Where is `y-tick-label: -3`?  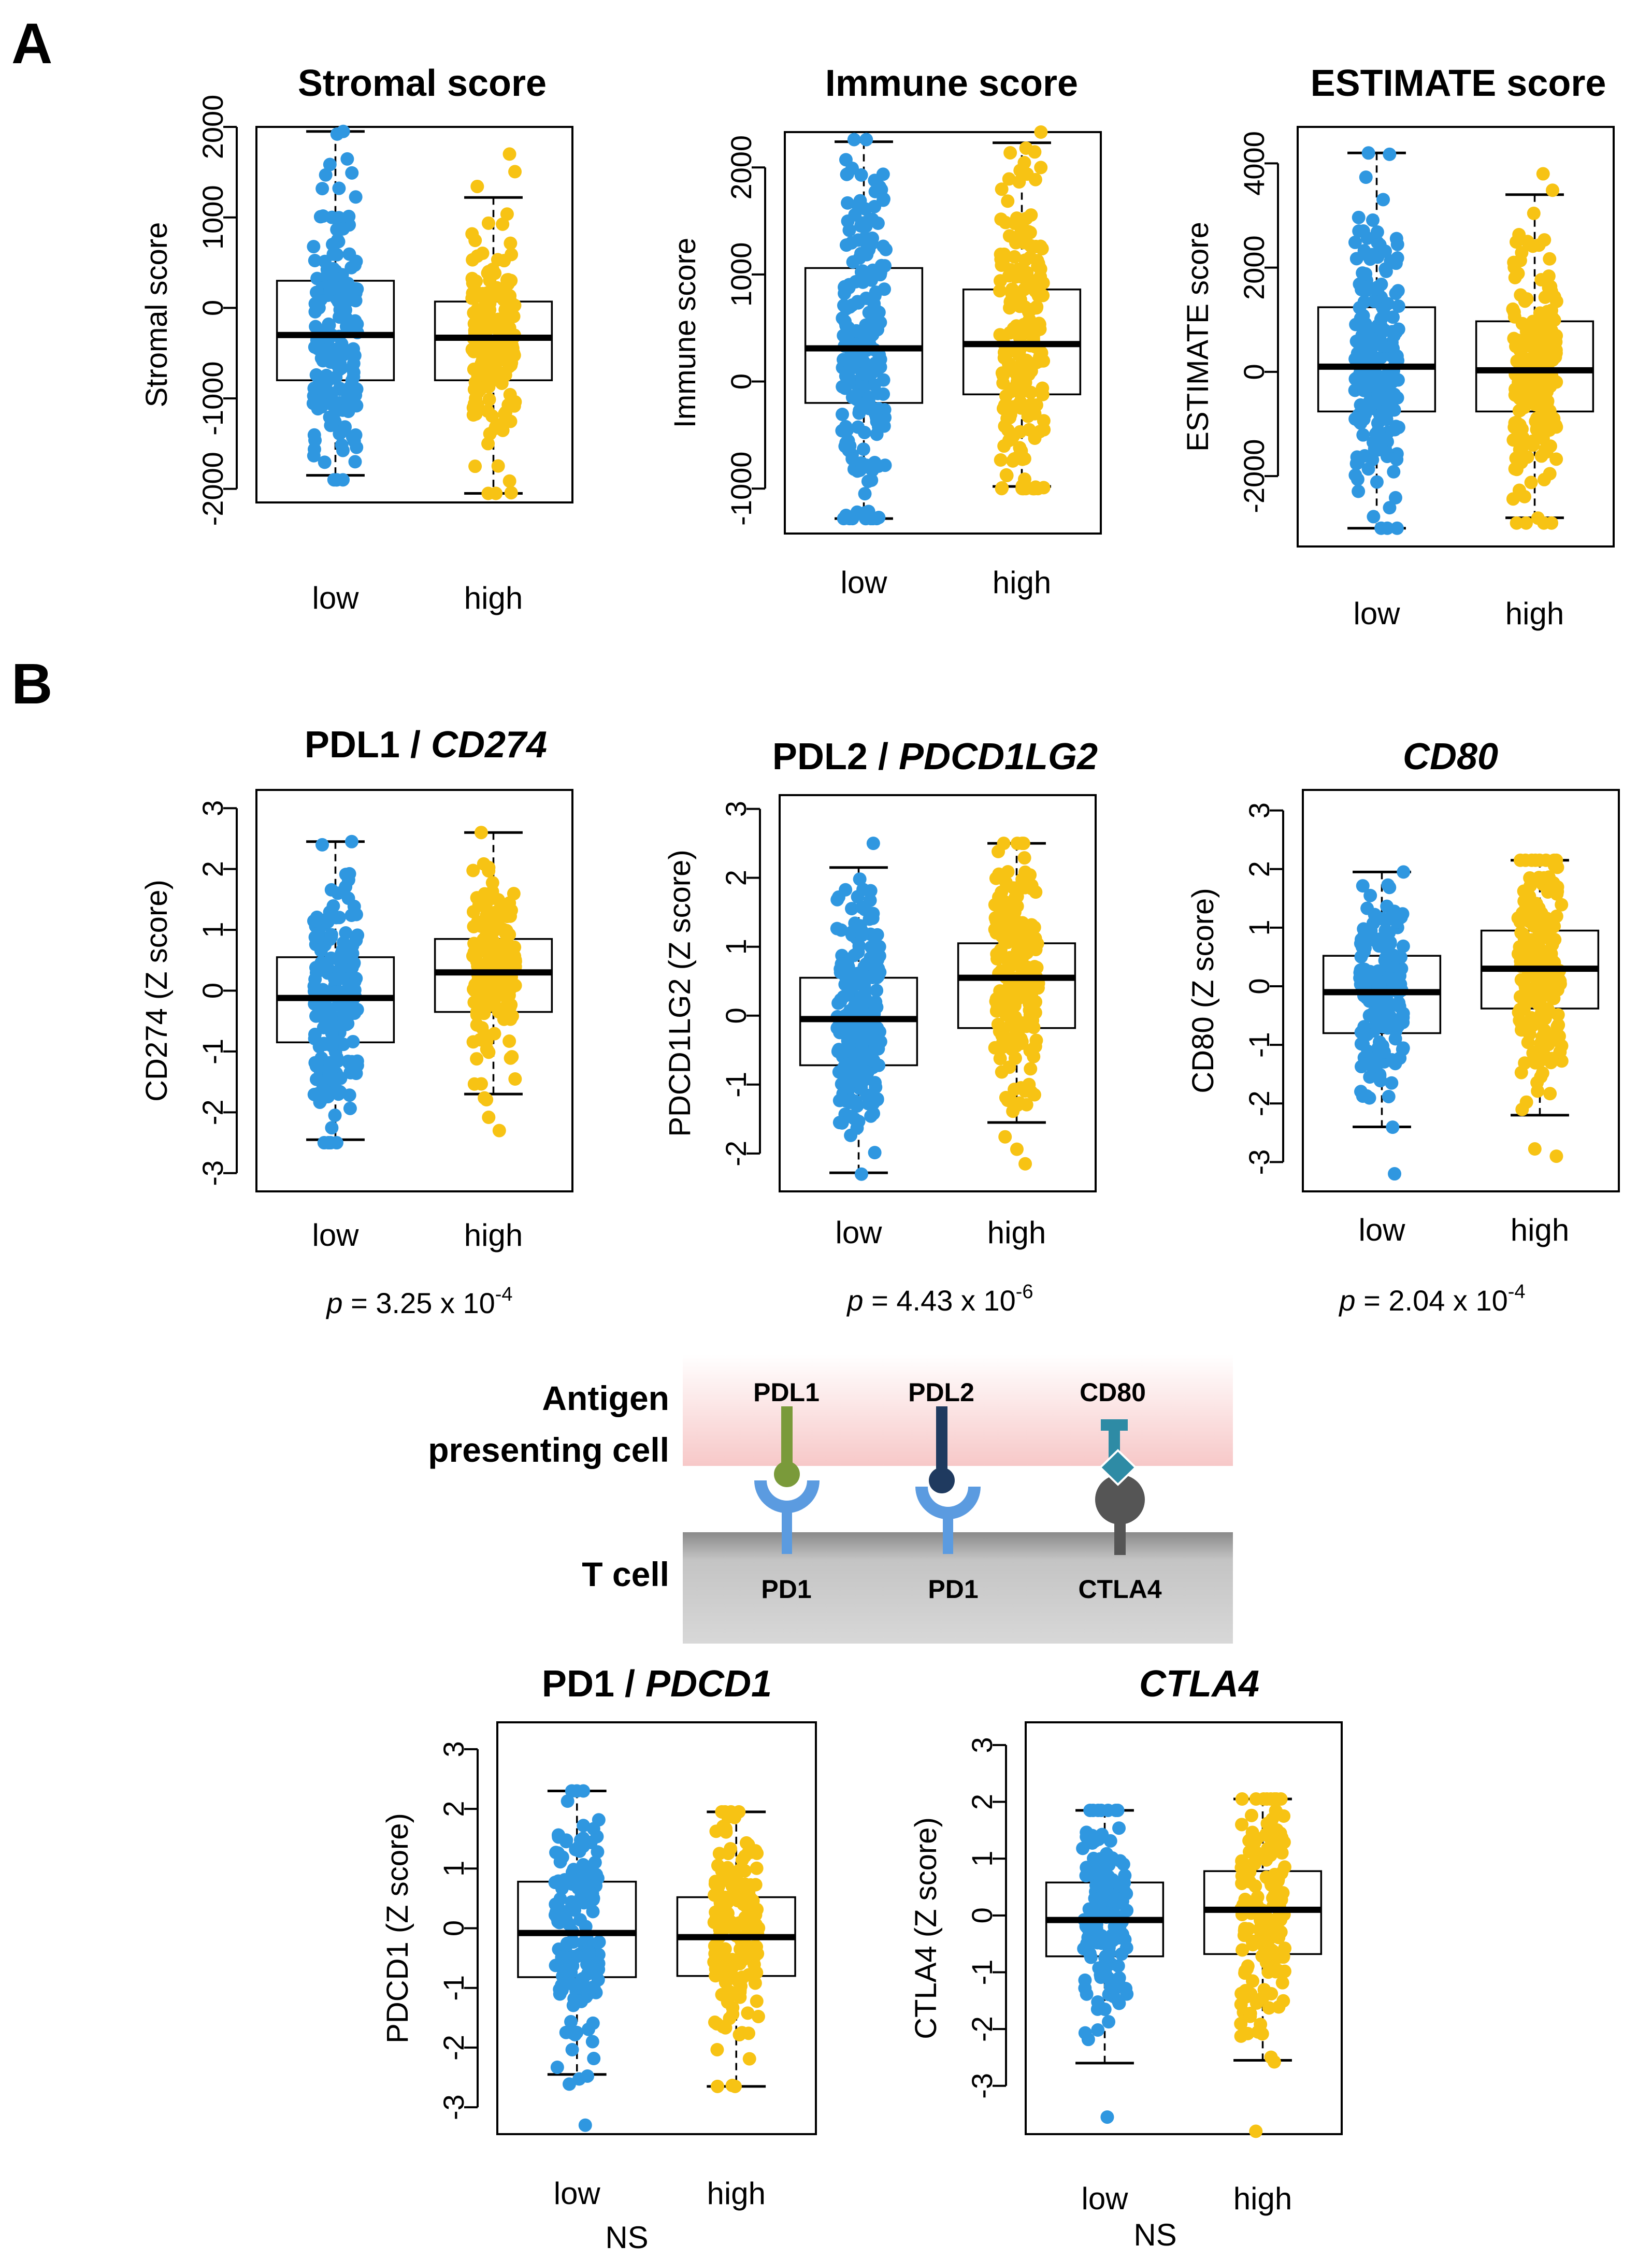
y-tick-label: -3 is located at coordinates (1259, 1162).